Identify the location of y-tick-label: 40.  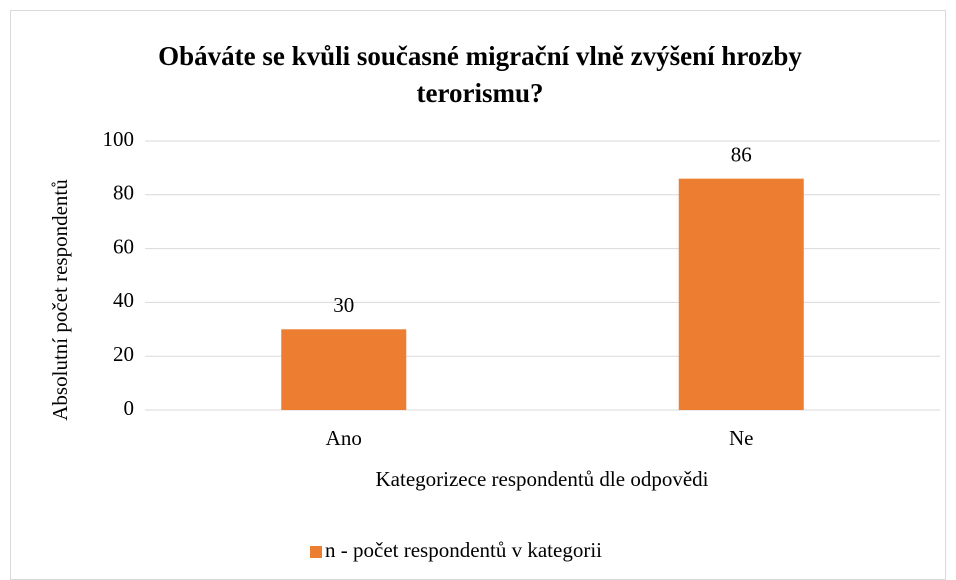
(123, 300).